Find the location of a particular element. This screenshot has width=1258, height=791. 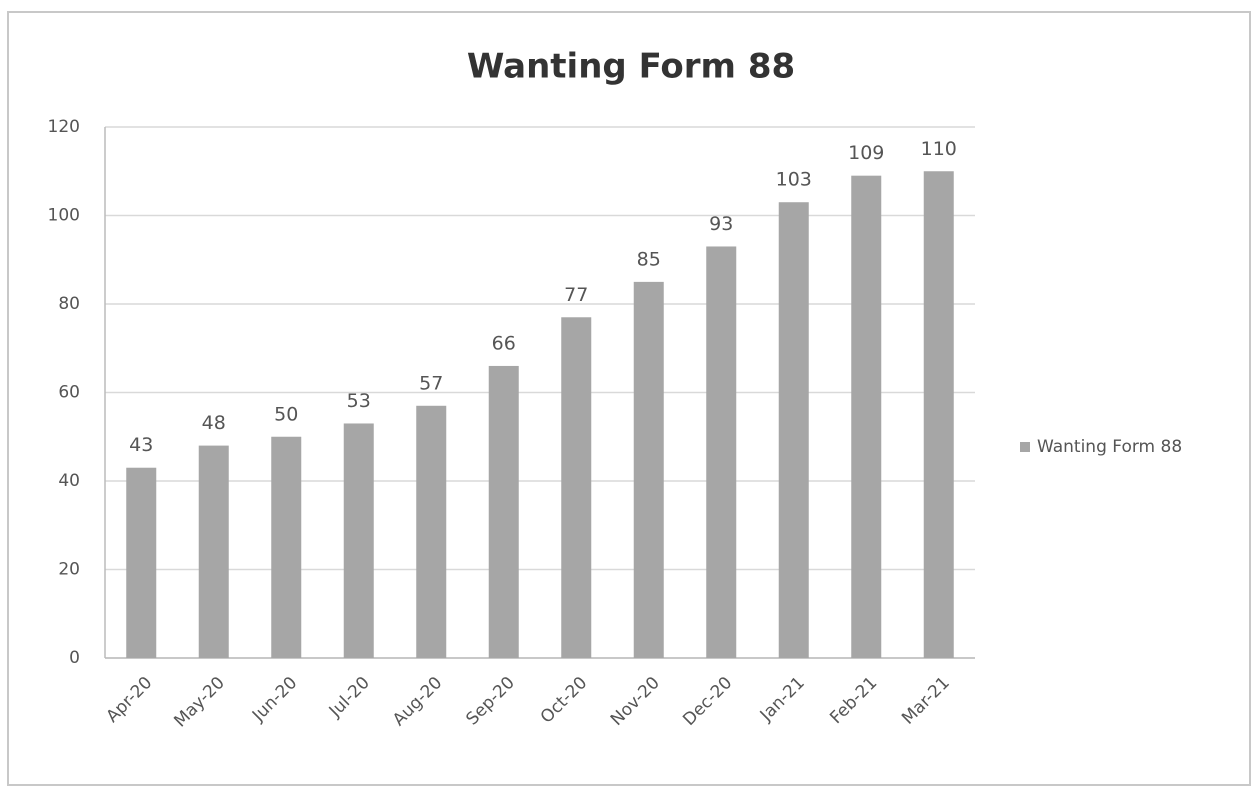

y-tick-label: 120 is located at coordinates (64, 127).